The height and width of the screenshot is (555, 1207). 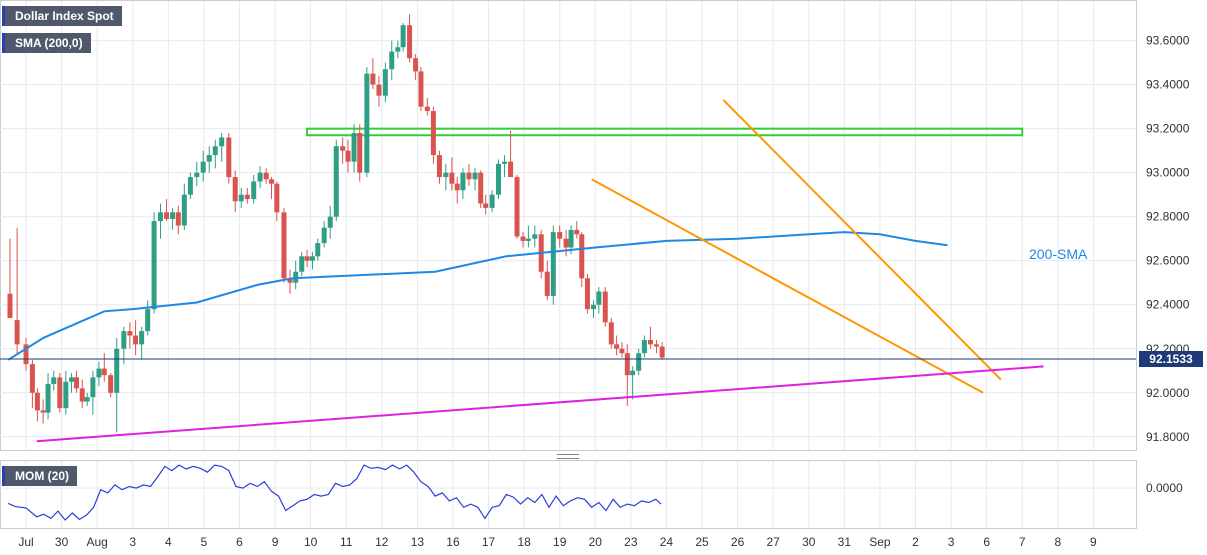 What do you see at coordinates (46, 43) in the screenshot?
I see `sma-legend: SMA (200,0)` at bounding box center [46, 43].